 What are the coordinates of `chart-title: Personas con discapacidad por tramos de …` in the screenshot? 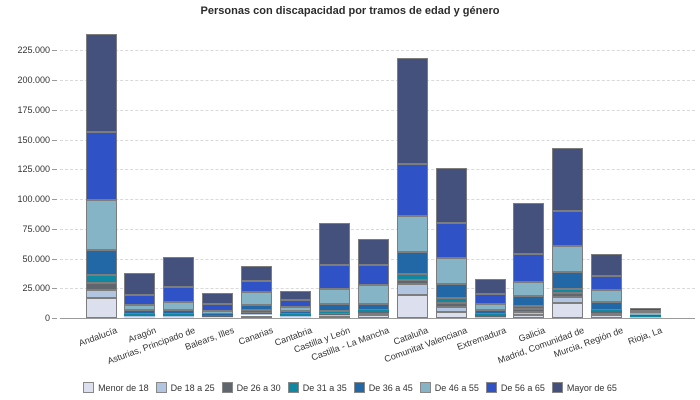 It's located at (350, 11).